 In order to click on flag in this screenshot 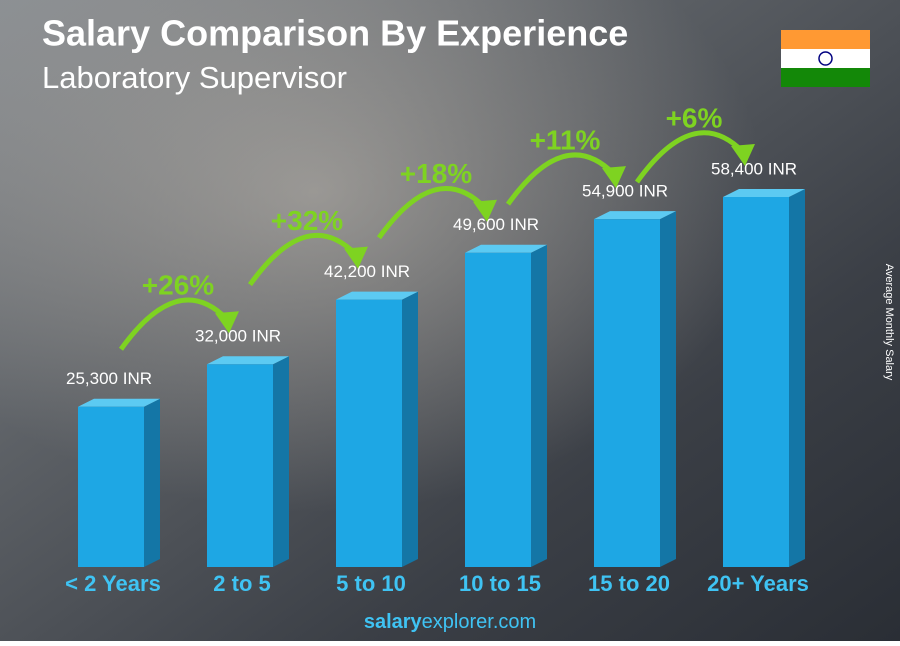, I will do `click(825, 58)`.